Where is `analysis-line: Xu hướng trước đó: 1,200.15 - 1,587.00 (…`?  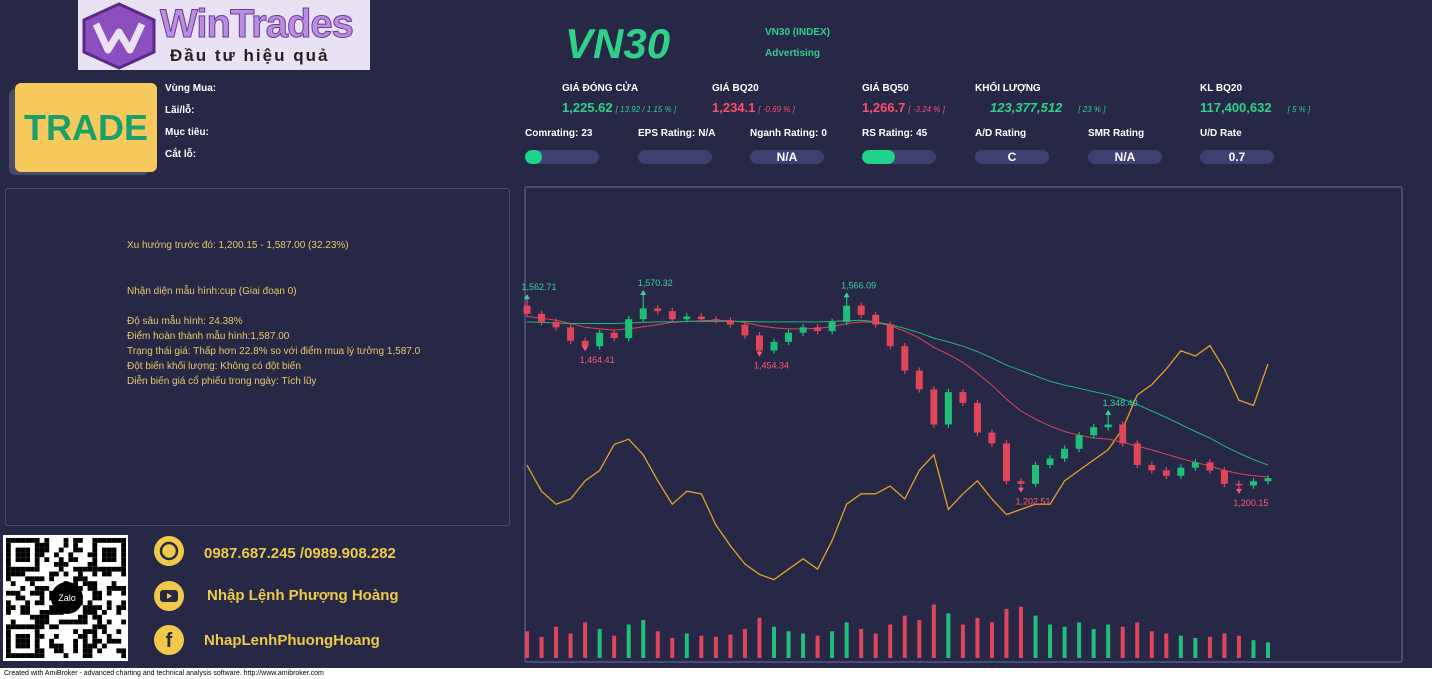
analysis-line: Xu hướng trước đó: 1,200.15 - 1,587.00 (… is located at coordinates (238, 245).